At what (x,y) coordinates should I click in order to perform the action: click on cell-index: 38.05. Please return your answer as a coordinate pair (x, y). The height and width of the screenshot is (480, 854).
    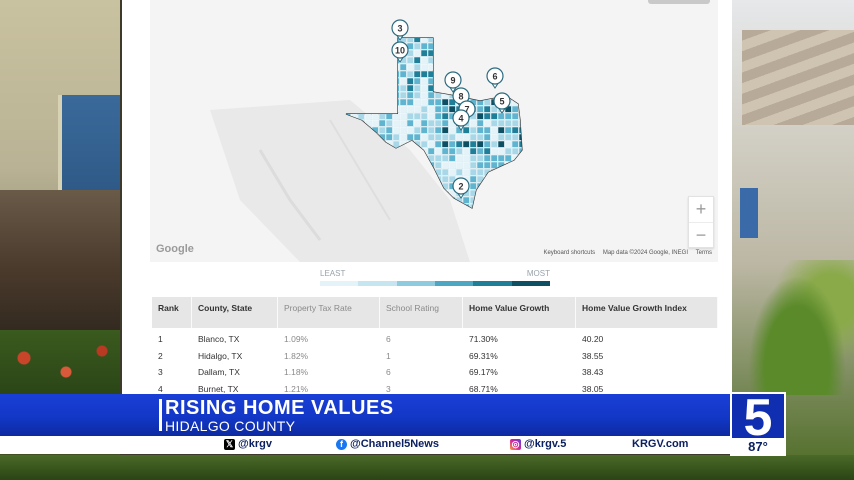
    Looking at the image, I should click on (593, 388).